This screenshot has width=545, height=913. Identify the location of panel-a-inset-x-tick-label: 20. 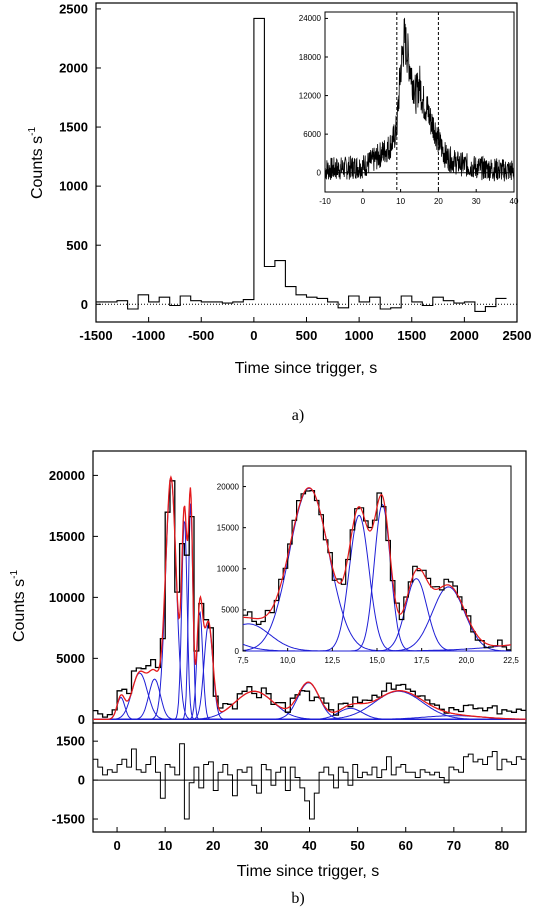
(438, 201).